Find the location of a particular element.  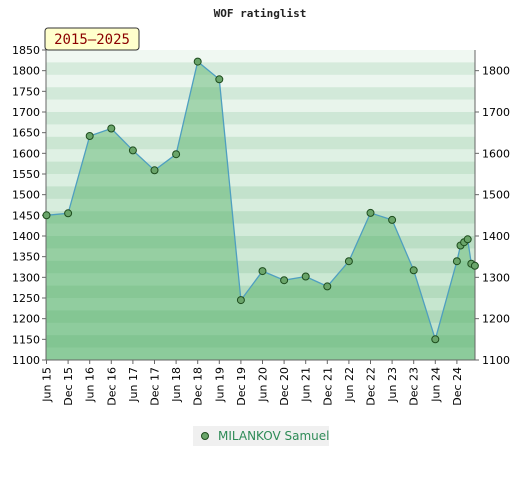

period-badge-box is located at coordinates (92, 39).